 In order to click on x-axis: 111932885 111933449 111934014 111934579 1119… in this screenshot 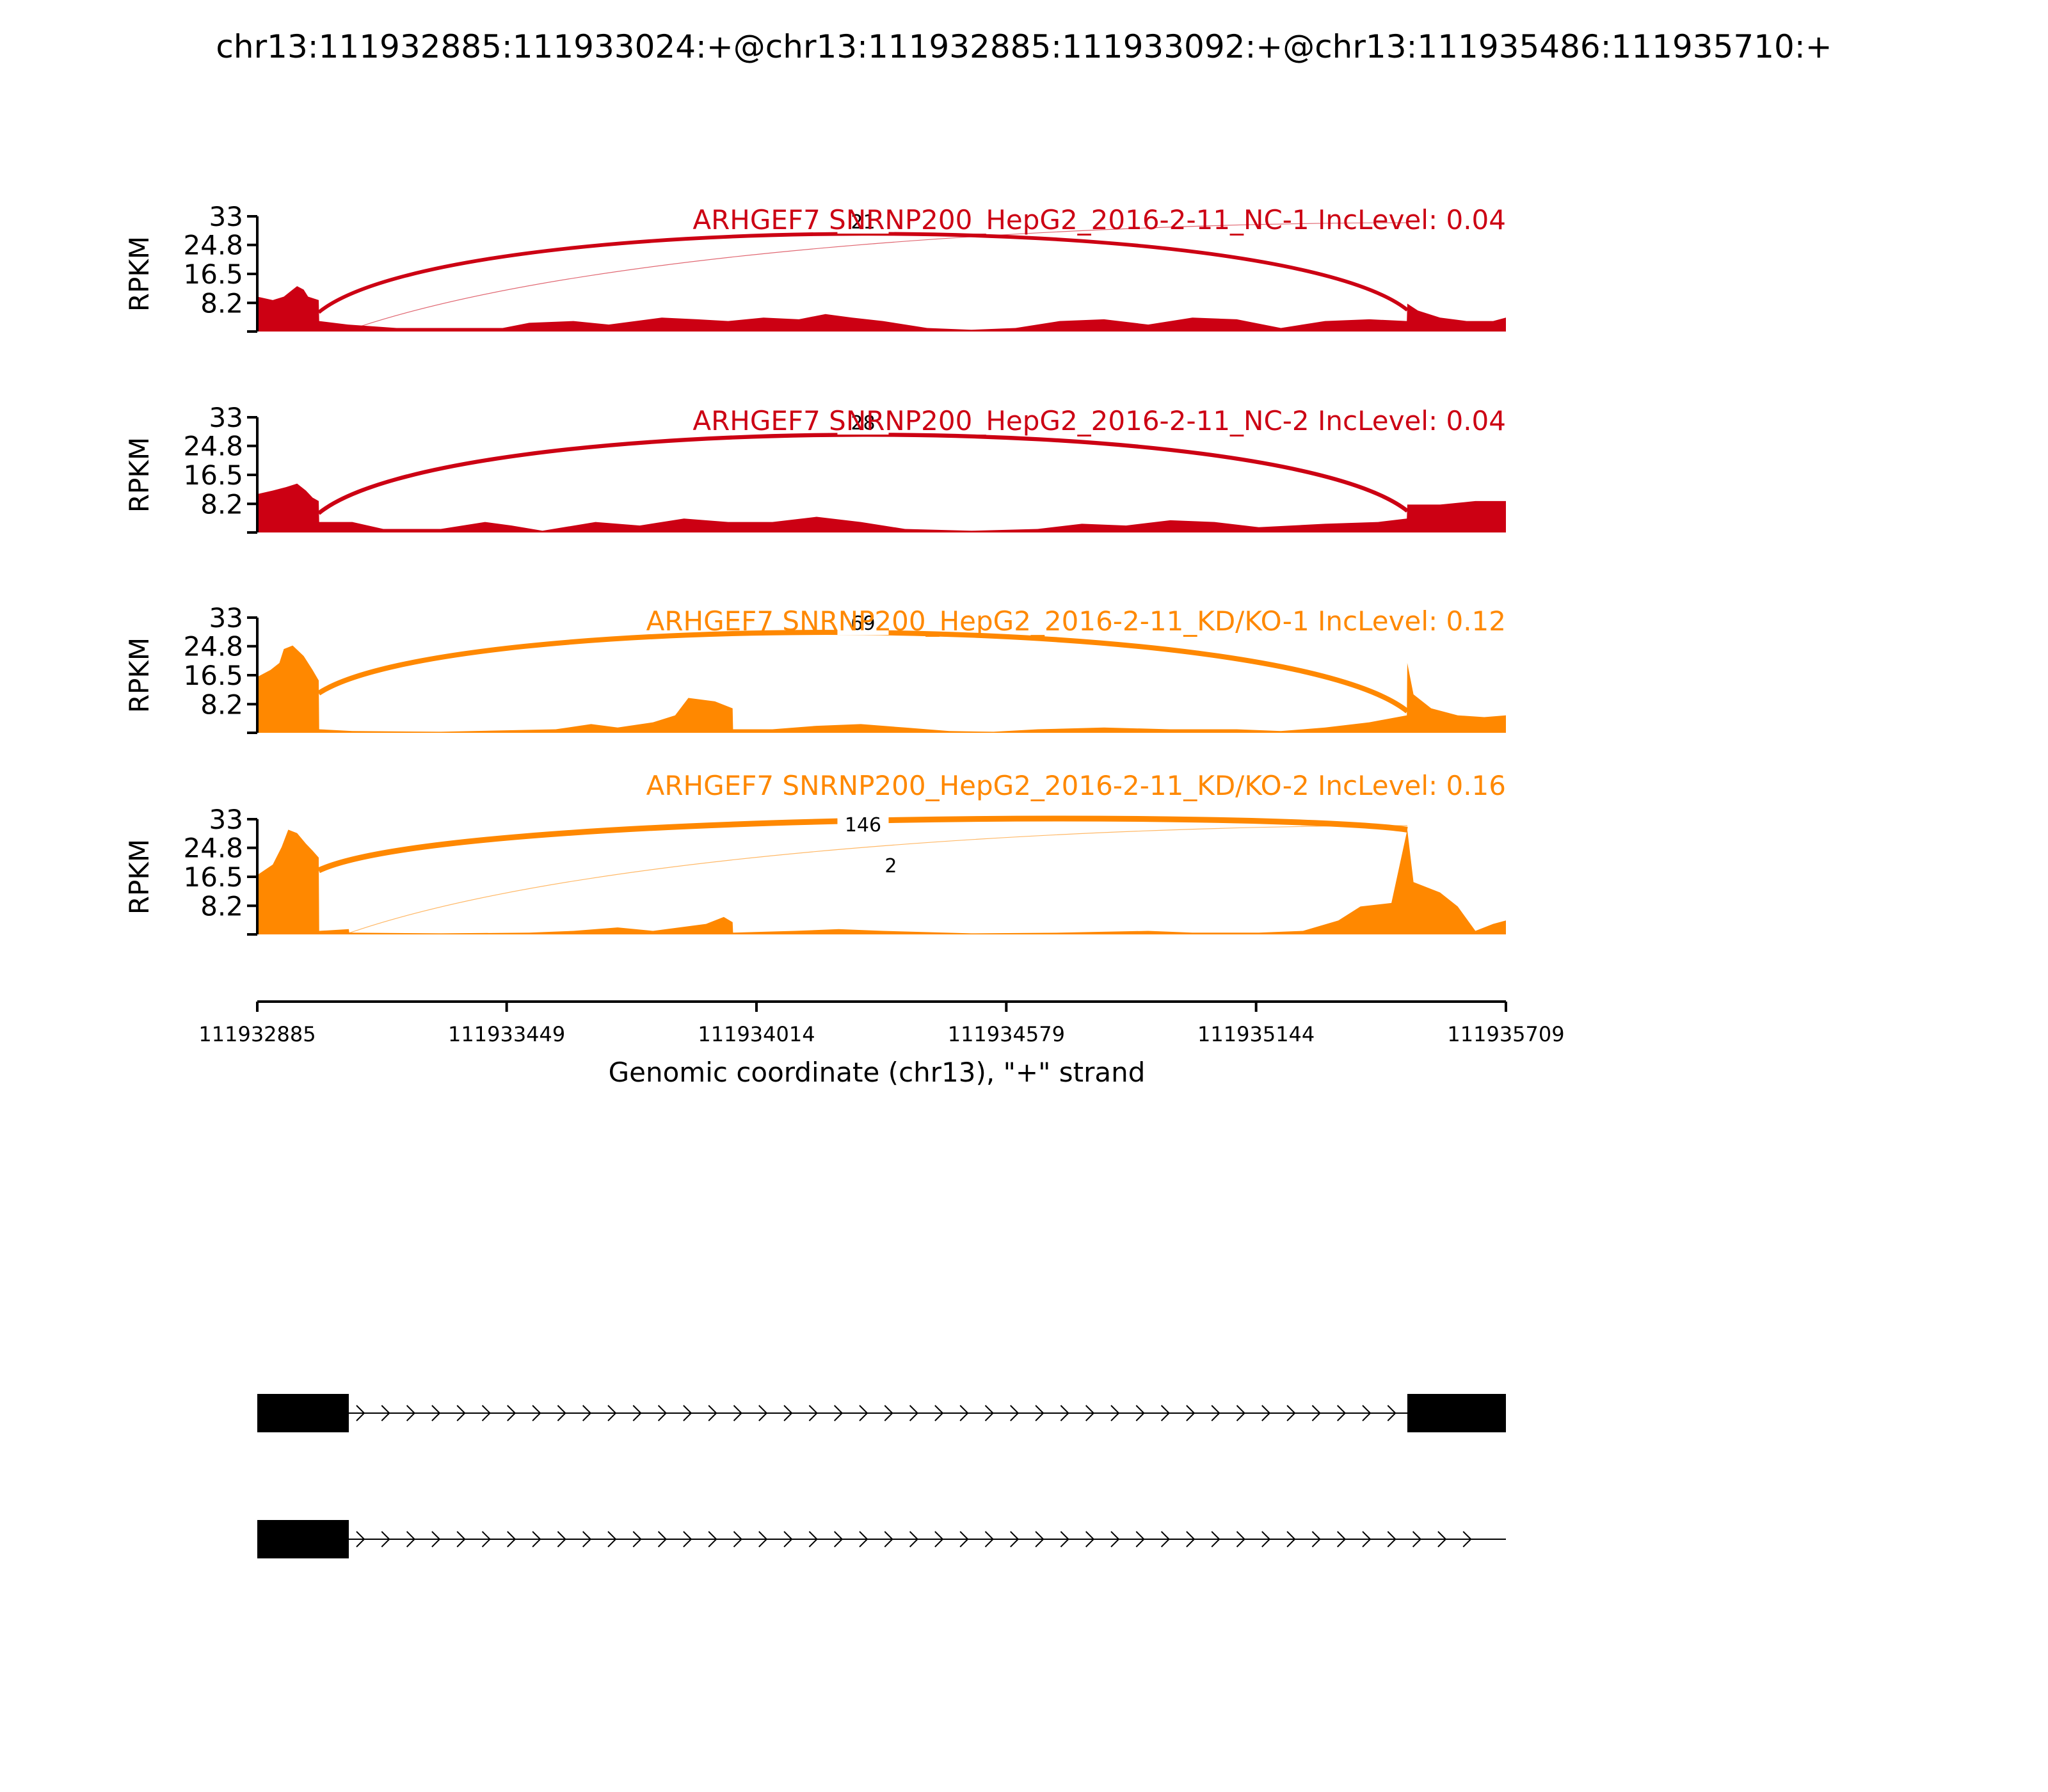, I will do `click(881, 1023)`.